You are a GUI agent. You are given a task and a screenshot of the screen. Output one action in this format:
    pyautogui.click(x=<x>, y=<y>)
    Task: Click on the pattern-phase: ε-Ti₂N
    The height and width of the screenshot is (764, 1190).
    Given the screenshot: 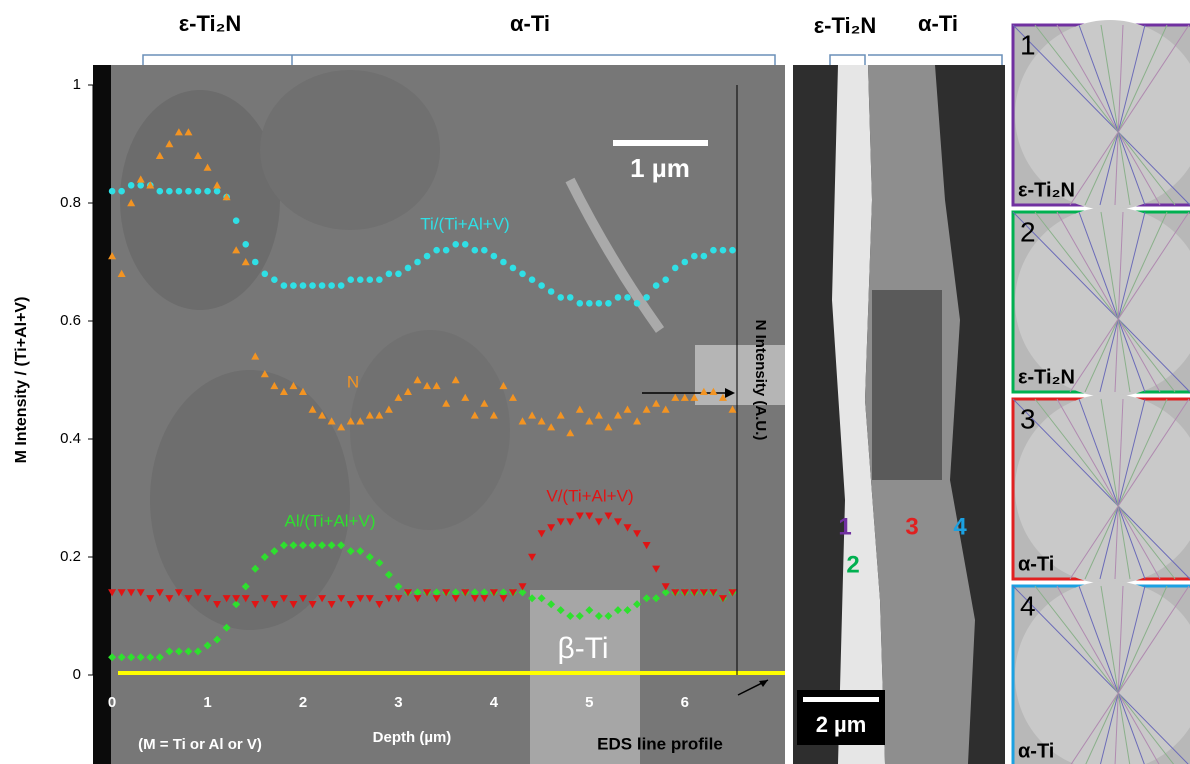 What is the action you would take?
    pyautogui.click(x=1046, y=190)
    